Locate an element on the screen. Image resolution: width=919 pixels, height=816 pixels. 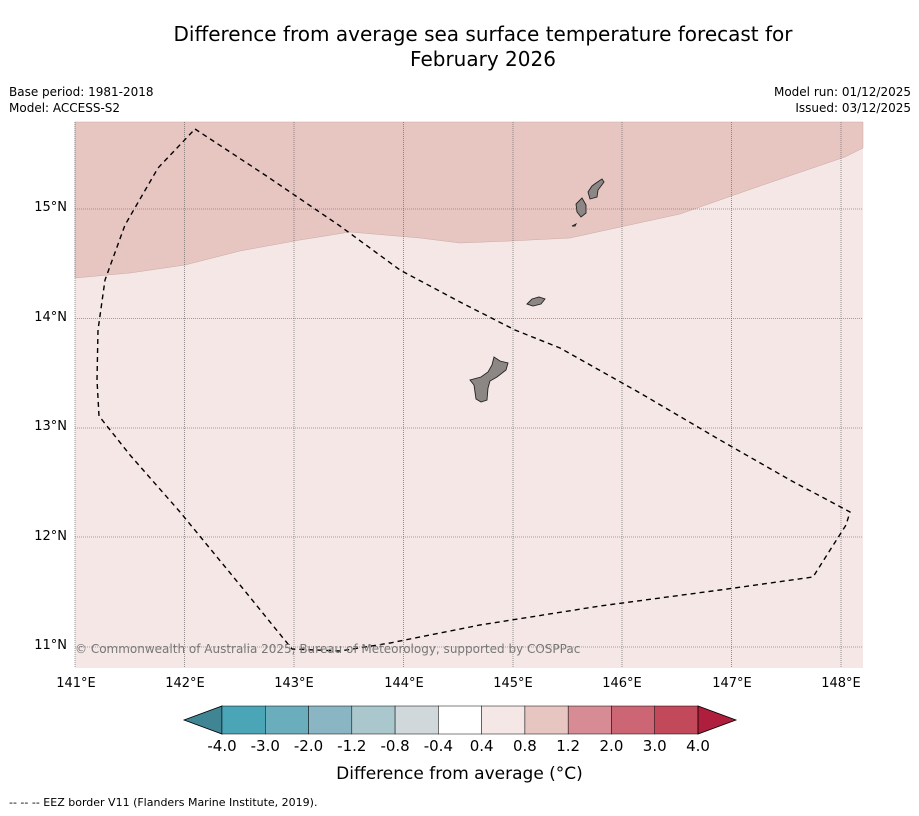
colorbar-tick-label: -1.2 is located at coordinates (352, 746).